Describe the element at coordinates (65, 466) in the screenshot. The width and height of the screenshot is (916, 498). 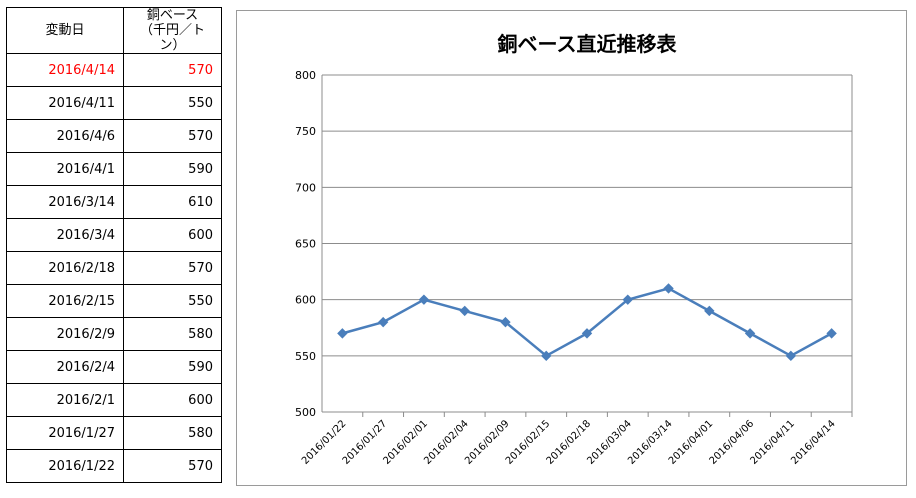
I see `row-date: 2016/1/22` at that location.